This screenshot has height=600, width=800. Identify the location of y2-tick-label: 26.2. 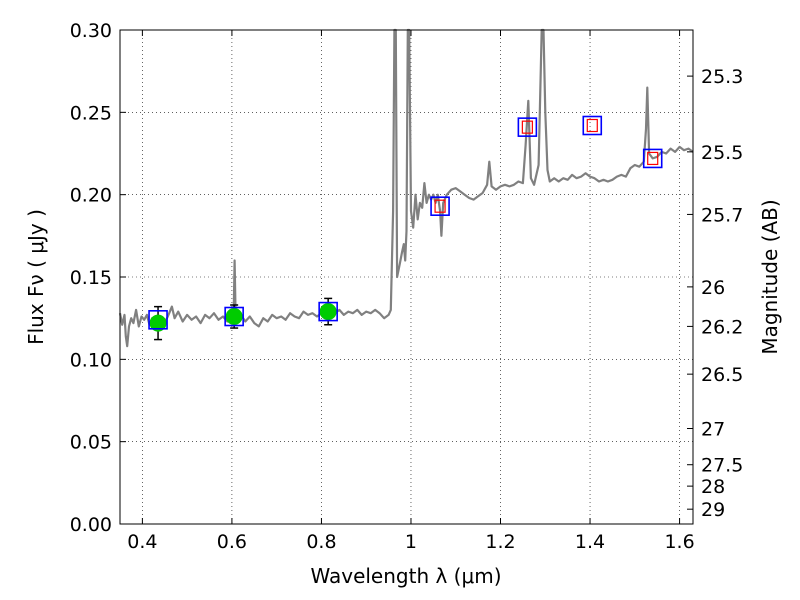
(722, 327).